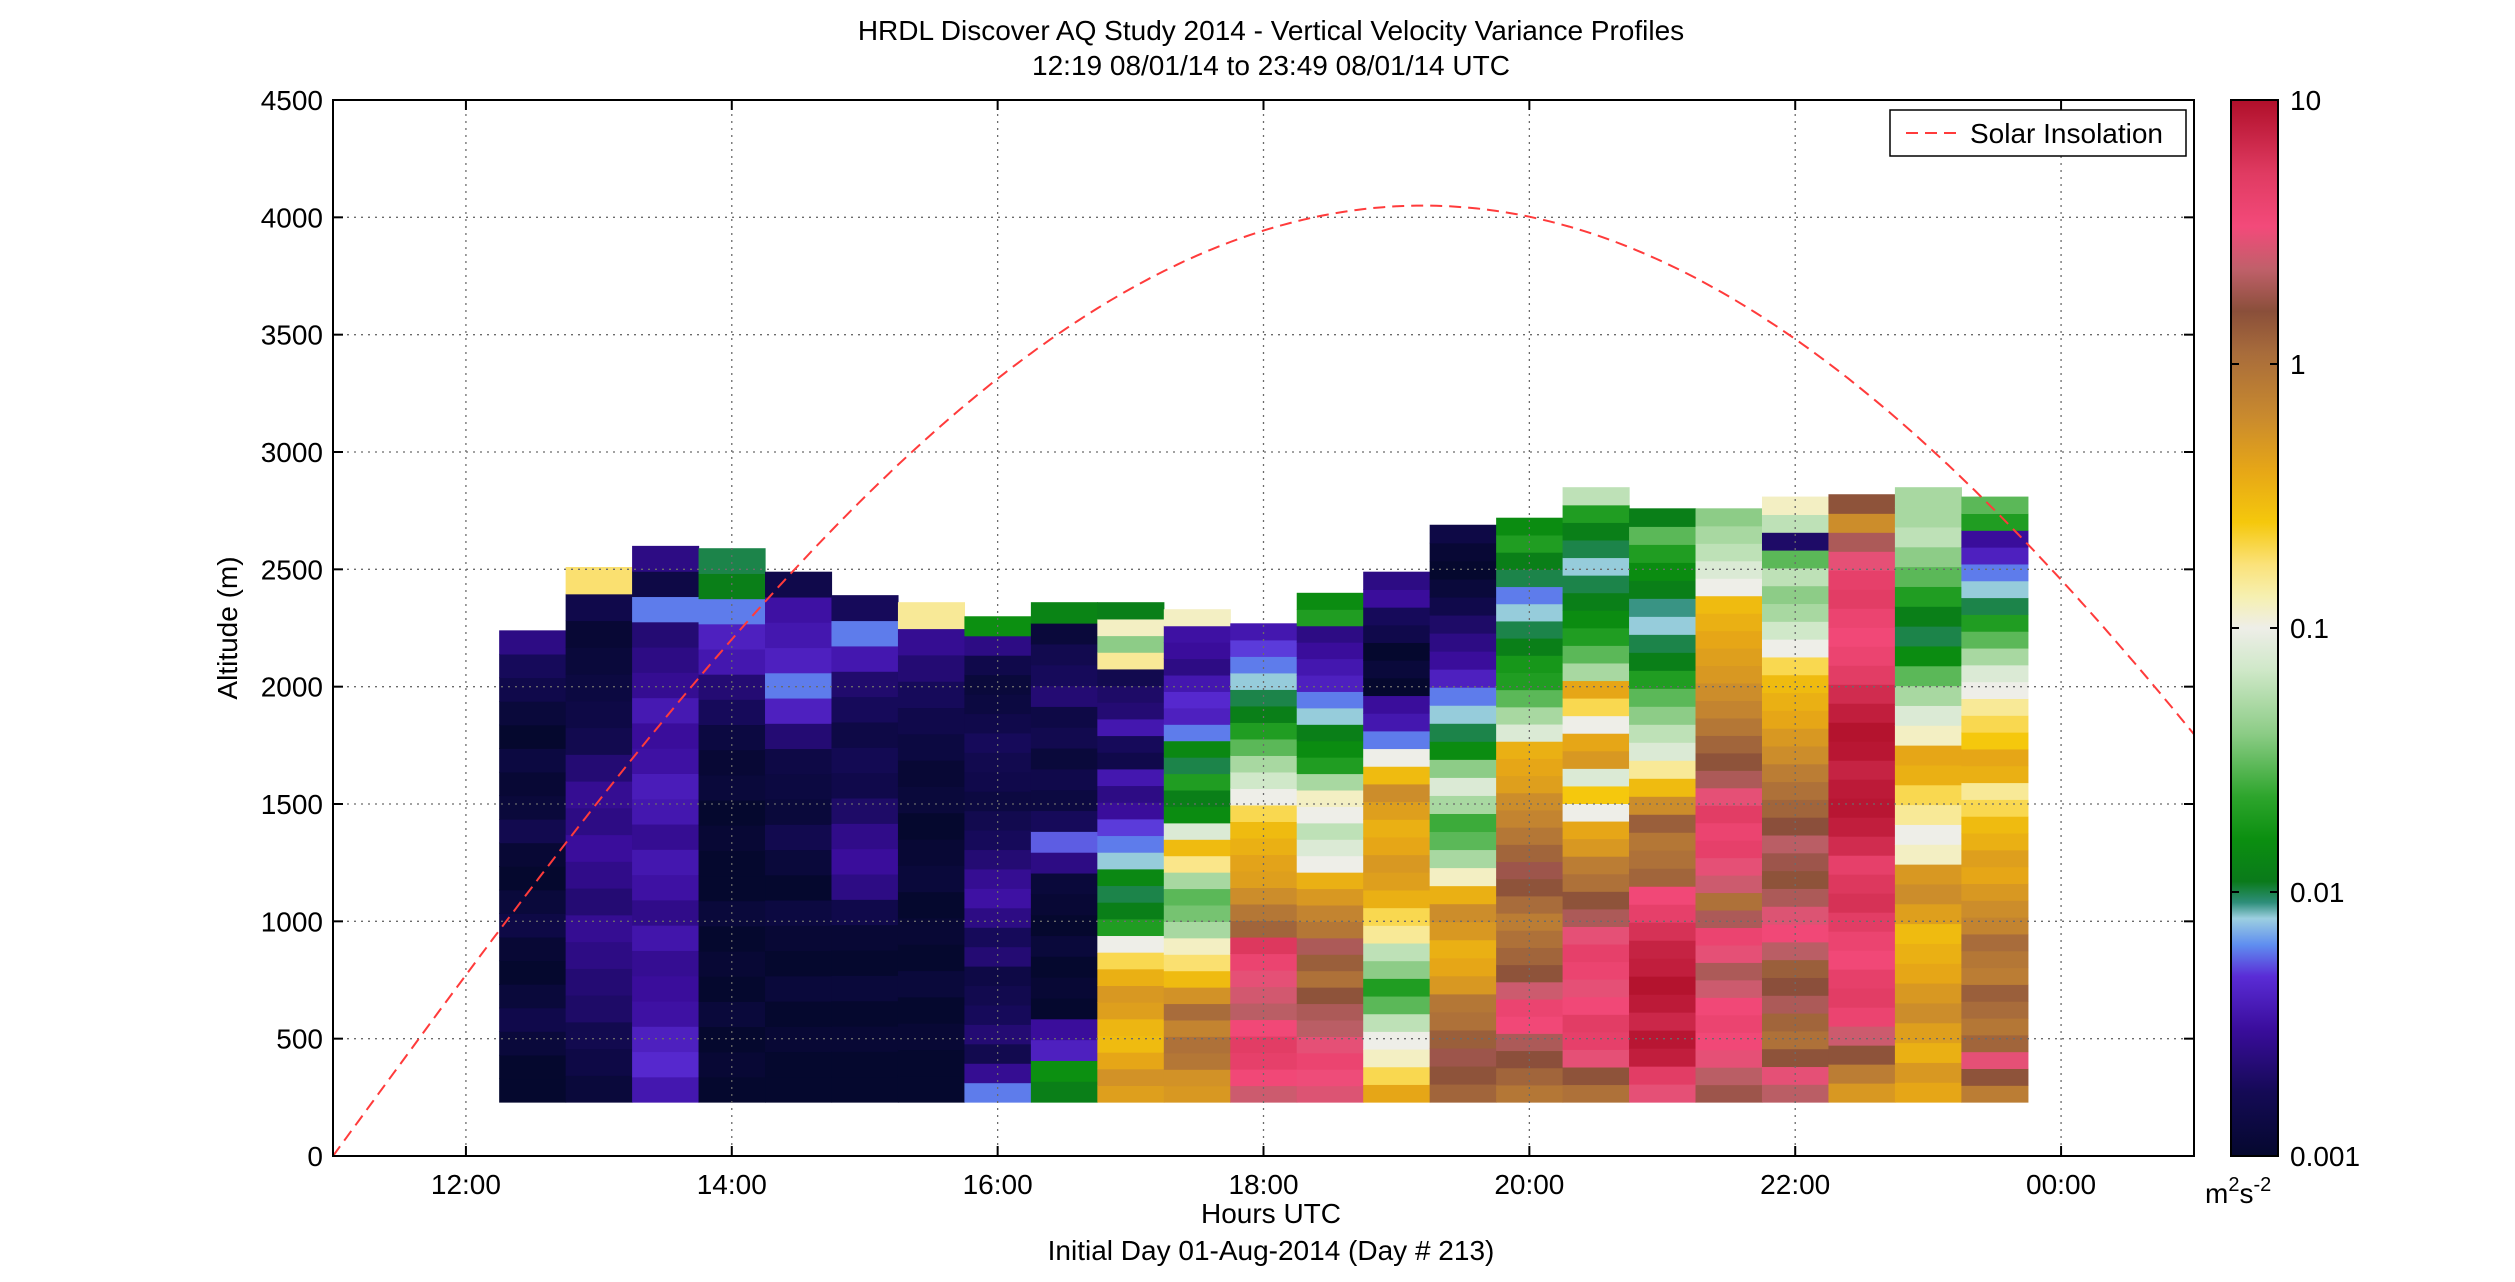 The width and height of the screenshot is (2515, 1282). Describe the element at coordinates (466, 1184) in the screenshot. I see `x-tick-label: 12:00` at that location.